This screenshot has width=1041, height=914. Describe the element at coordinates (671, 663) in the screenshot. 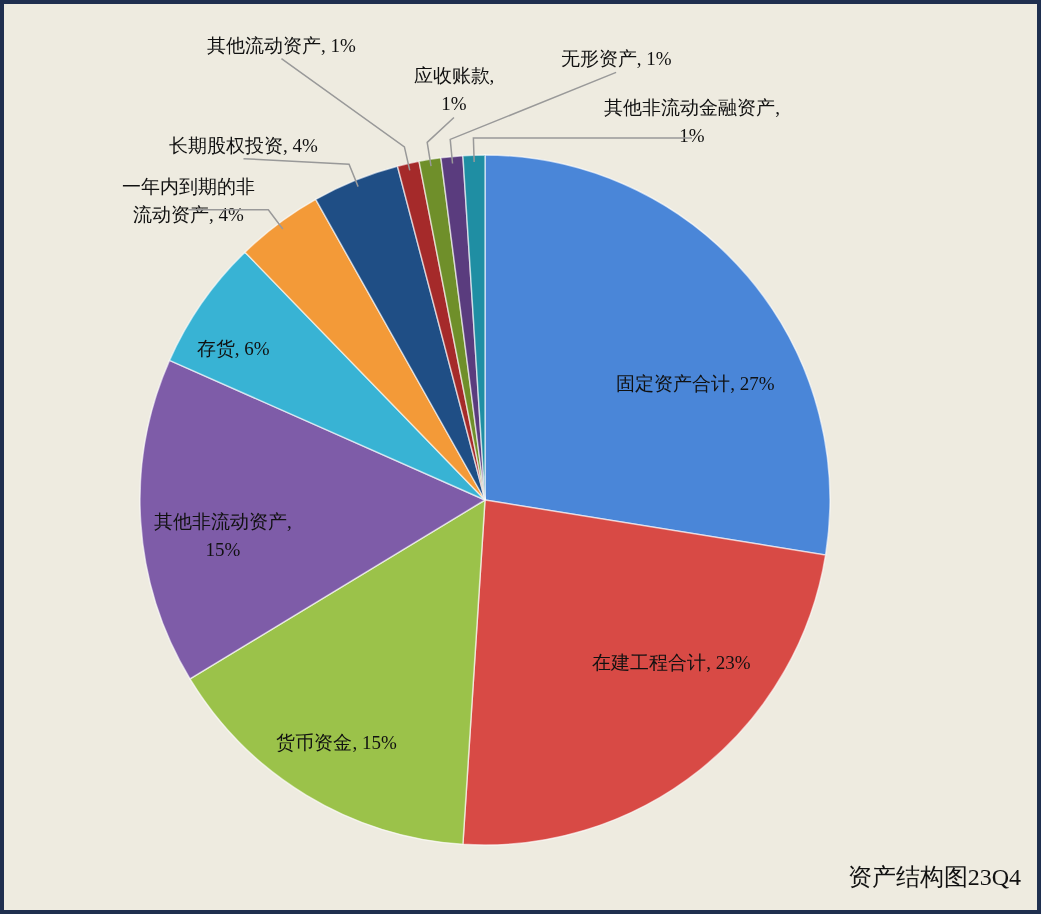

I see `slice-label: 在建工程合计, 23%` at that location.